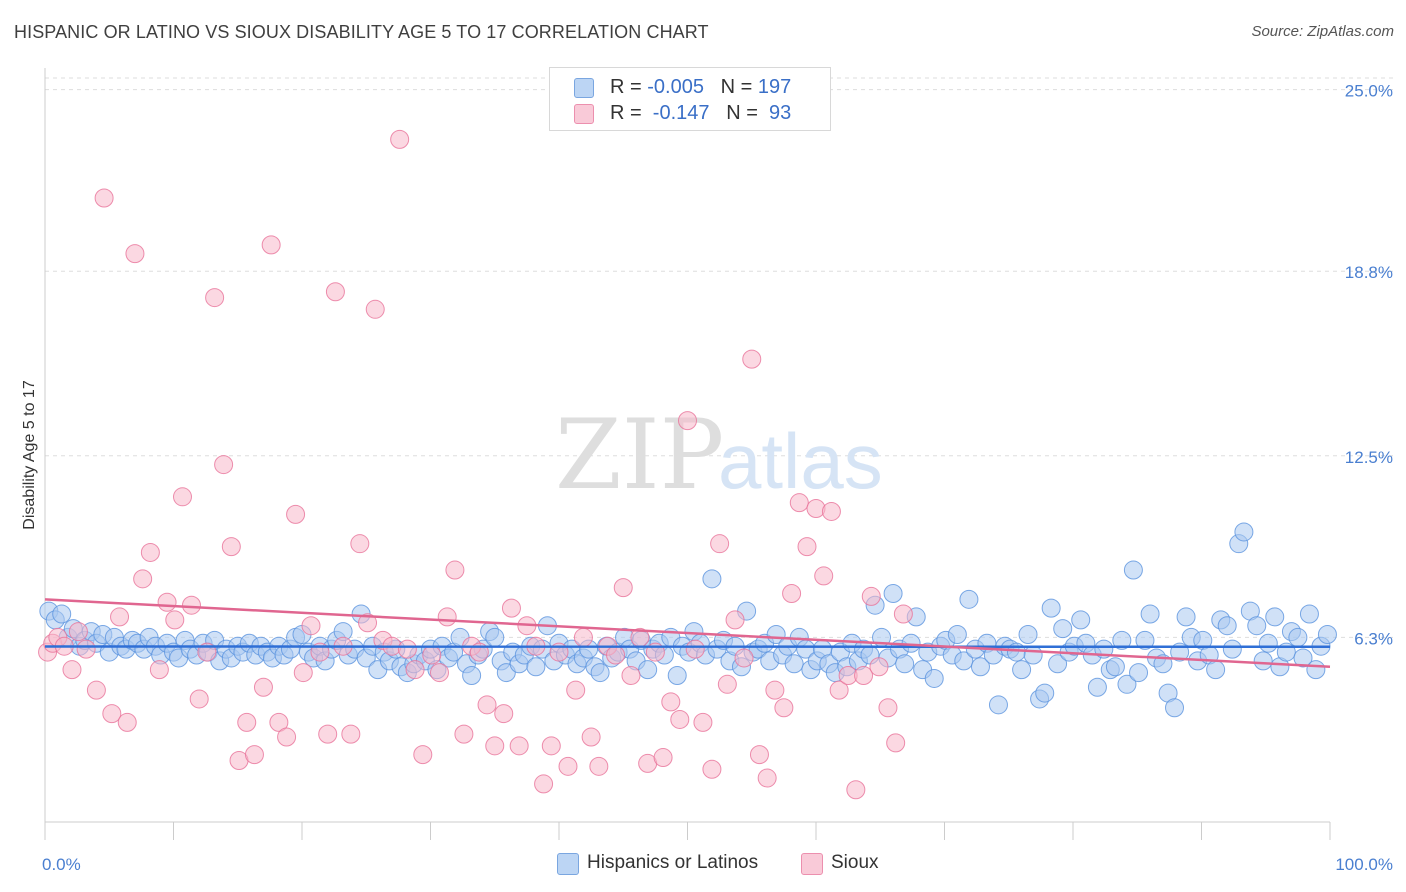 The image size is (1406, 892). Describe the element at coordinates (584, 114) in the screenshot. I see `legend-swatch-sioux` at that location.